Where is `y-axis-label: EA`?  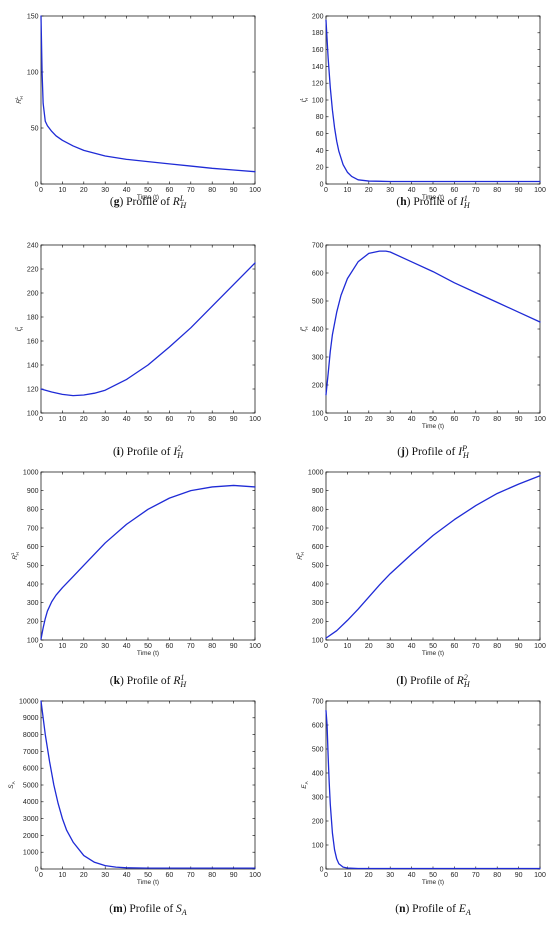 y-axis-label: EA is located at coordinates (305, 784).